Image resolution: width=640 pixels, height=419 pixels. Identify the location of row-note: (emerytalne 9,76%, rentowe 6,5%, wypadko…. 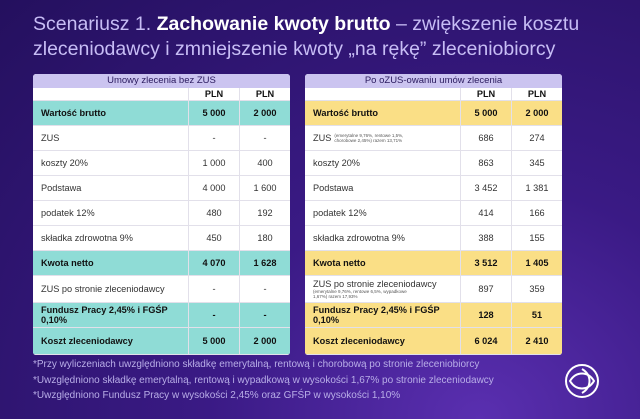
(360, 294).